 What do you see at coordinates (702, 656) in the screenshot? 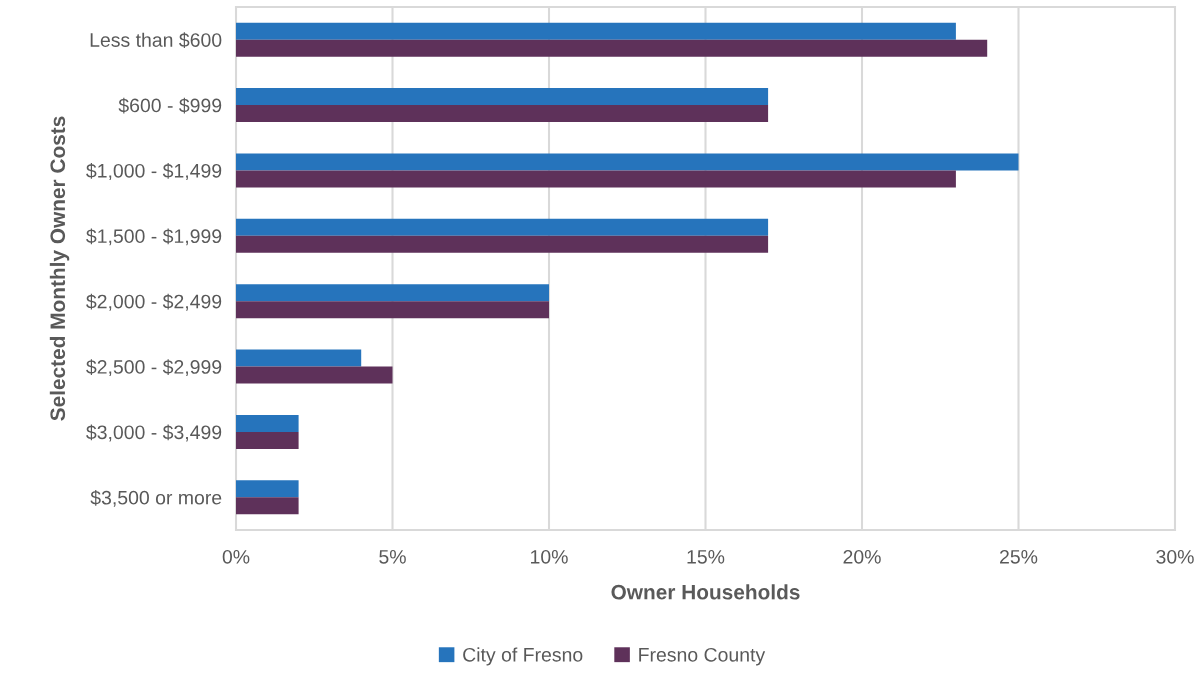
I see `legend-label: Fresno County` at bounding box center [702, 656].